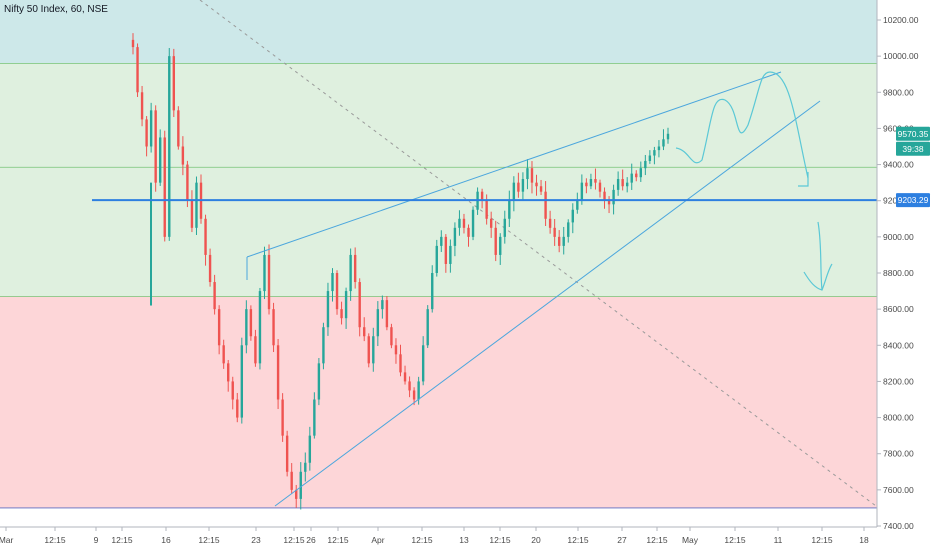 This screenshot has height=555, width=932. I want to click on projection-arrow, so click(803, 179).